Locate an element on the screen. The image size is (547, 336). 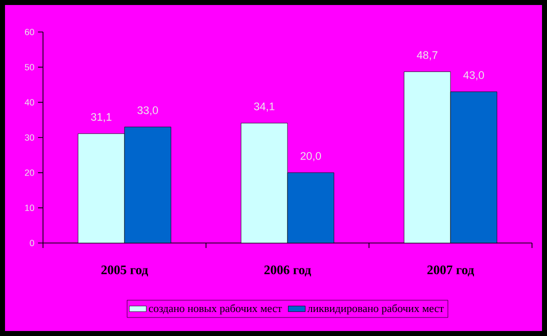
x-tick-label: 2006 год is located at coordinates (288, 271).